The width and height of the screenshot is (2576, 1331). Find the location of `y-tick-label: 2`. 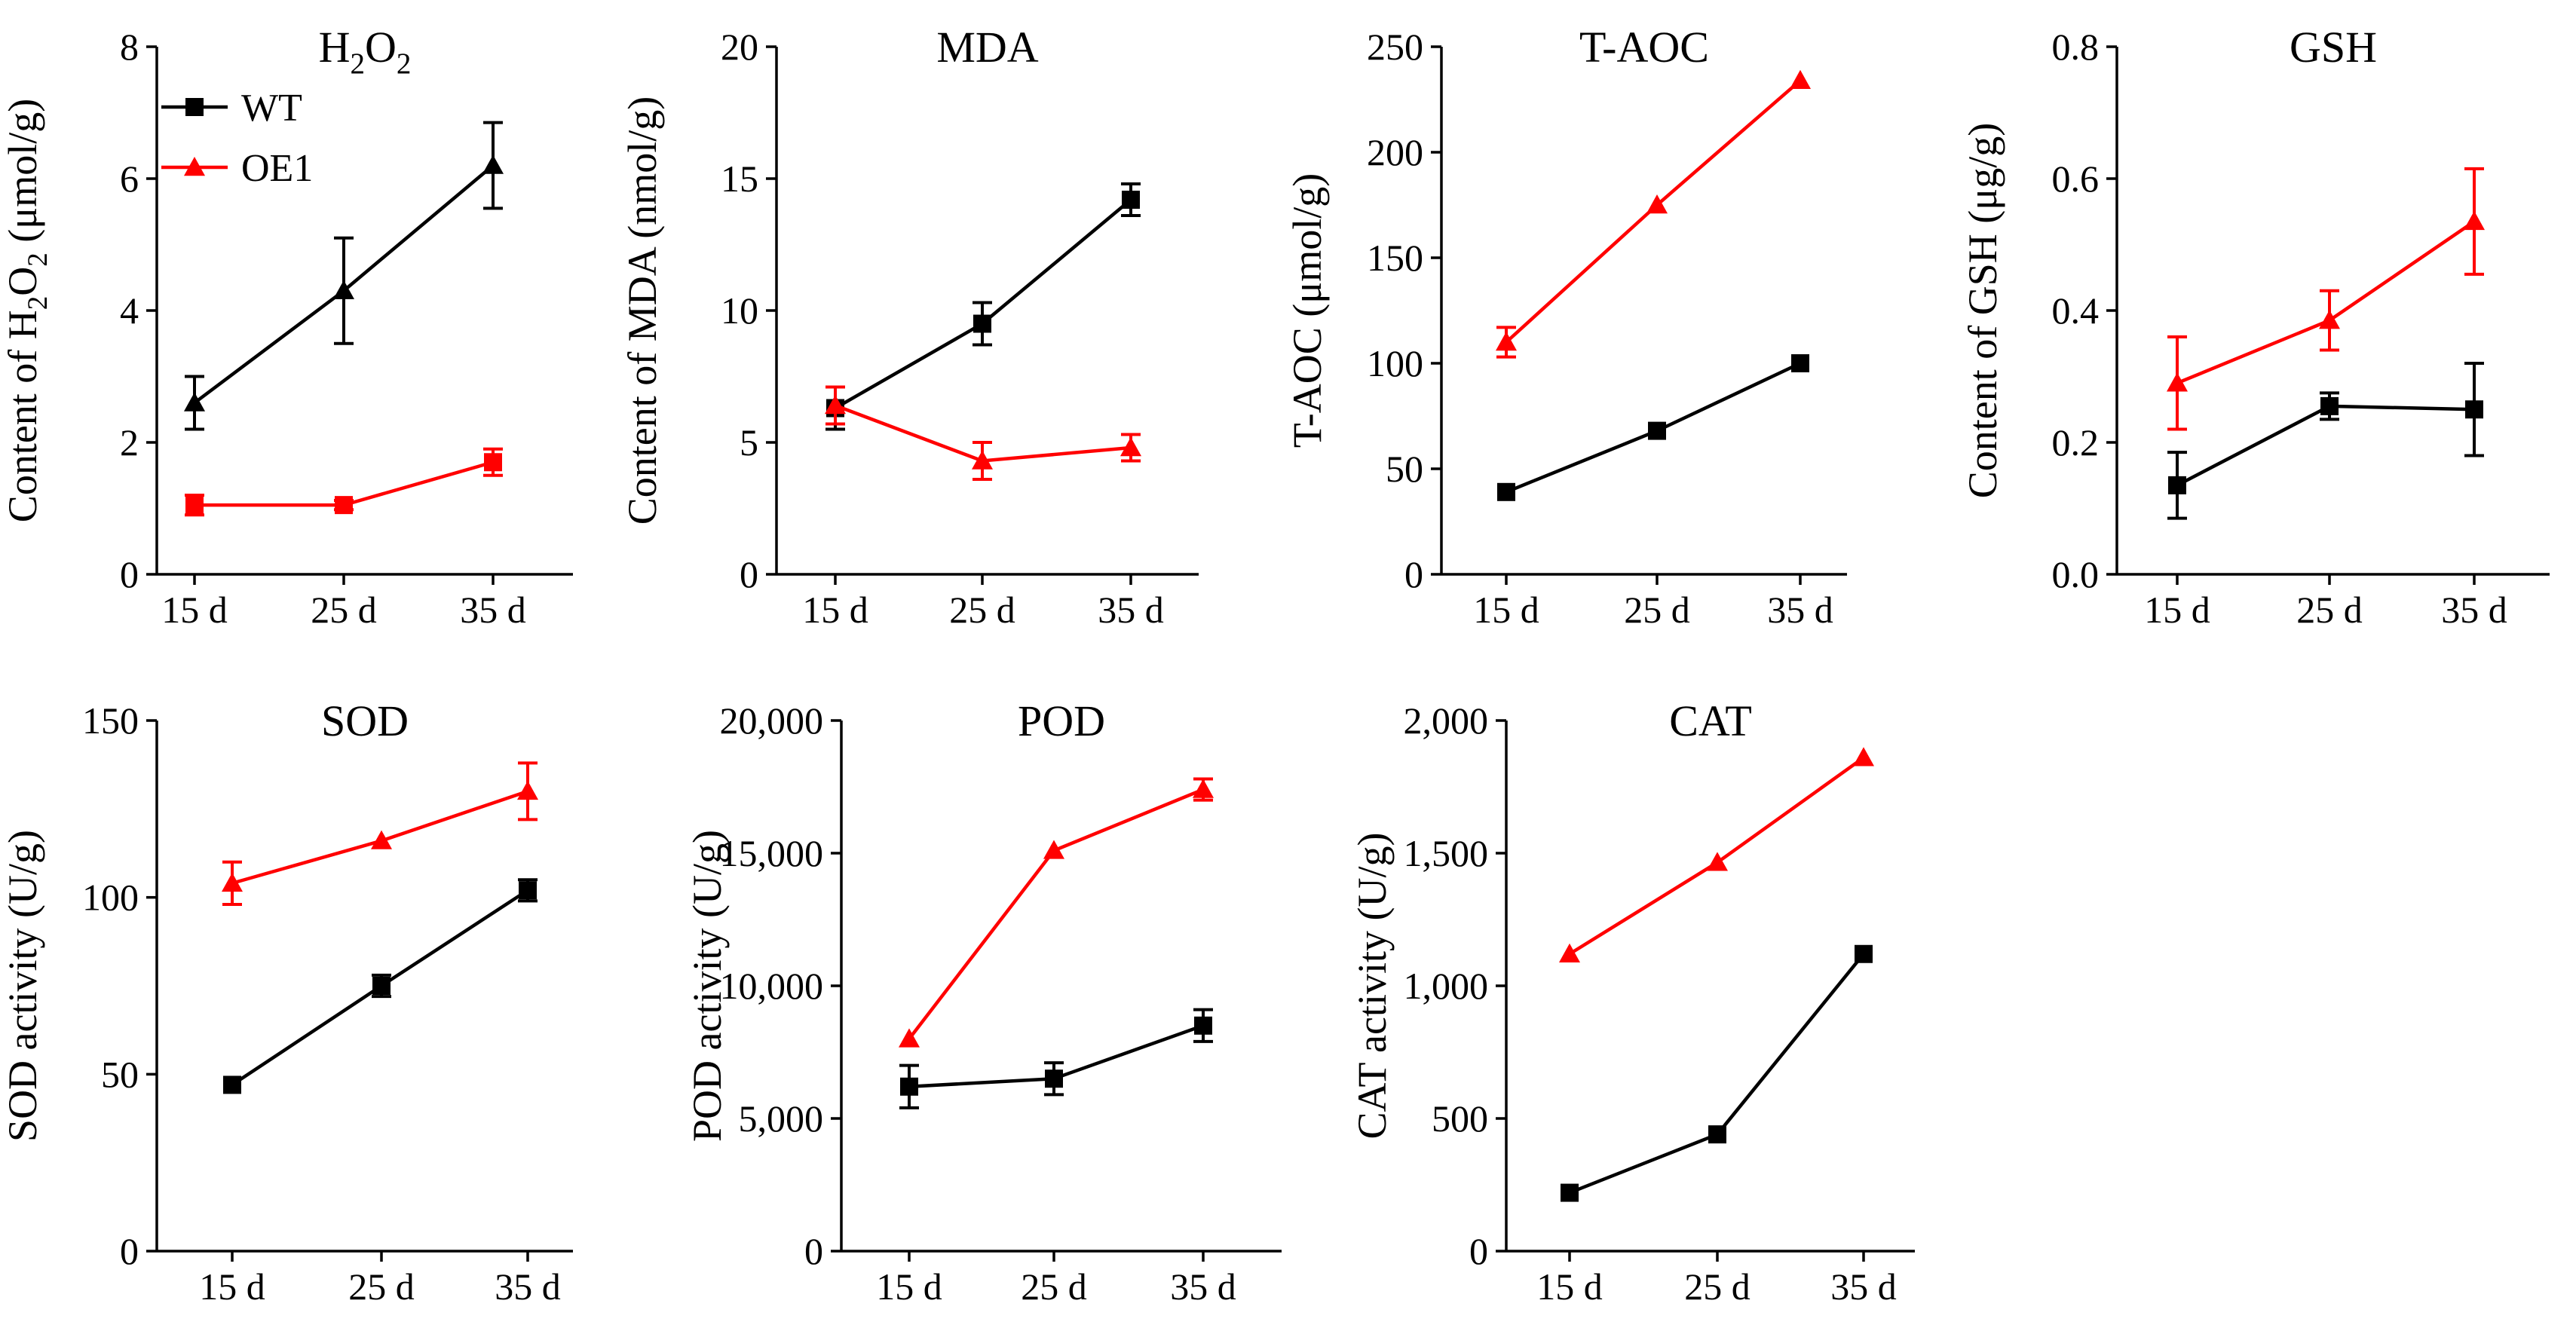

y-tick-label: 2 is located at coordinates (129, 443).